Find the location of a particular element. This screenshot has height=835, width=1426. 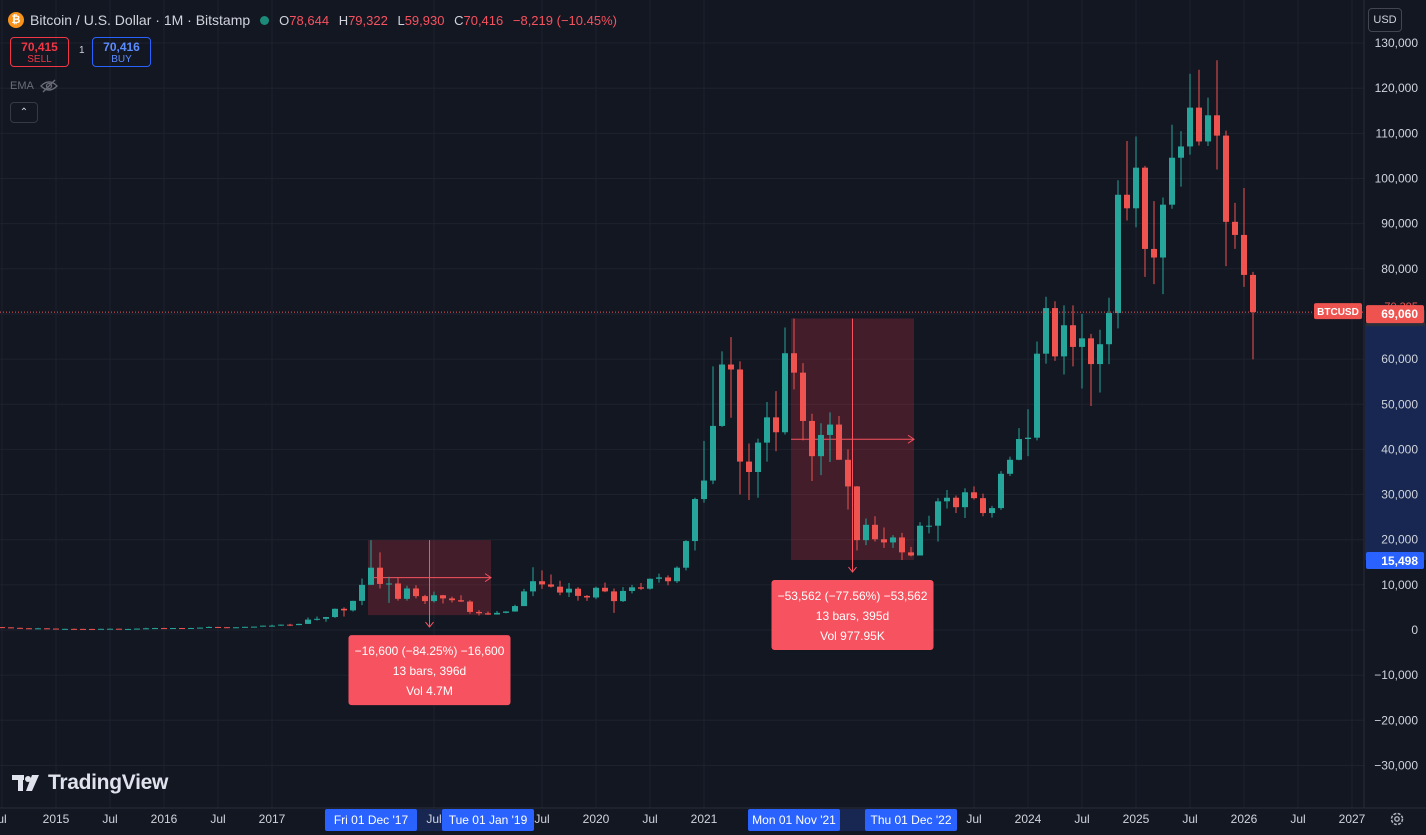

price-tick-label: 40,000 is located at coordinates (1399, 449).